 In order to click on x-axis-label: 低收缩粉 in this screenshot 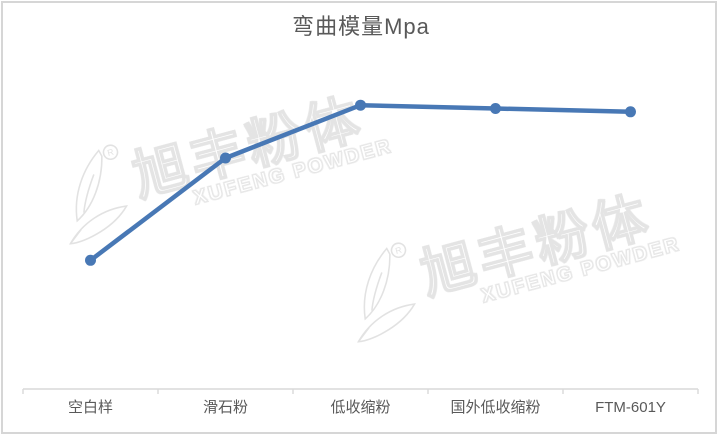, I will do `click(360, 407)`.